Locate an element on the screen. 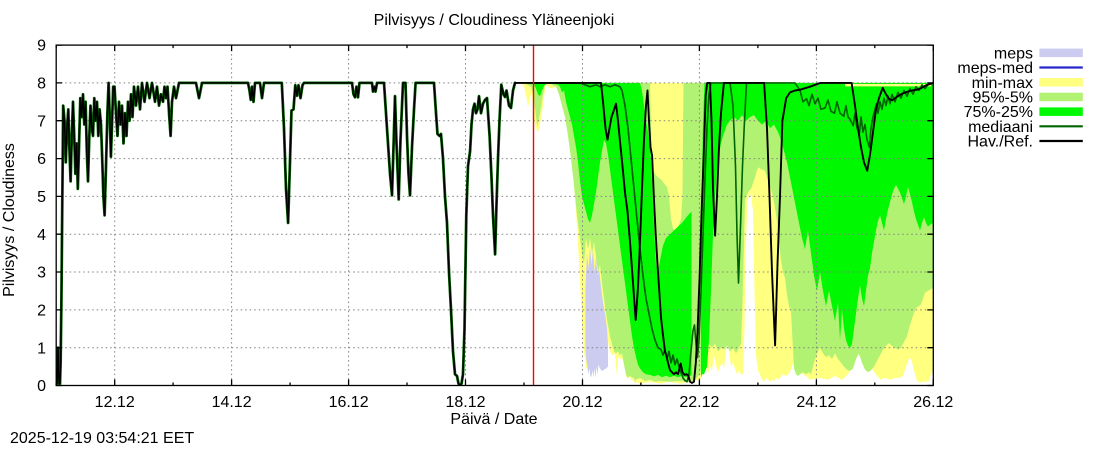 The image size is (1100, 450). svg-text: 8 is located at coordinates (41, 84).